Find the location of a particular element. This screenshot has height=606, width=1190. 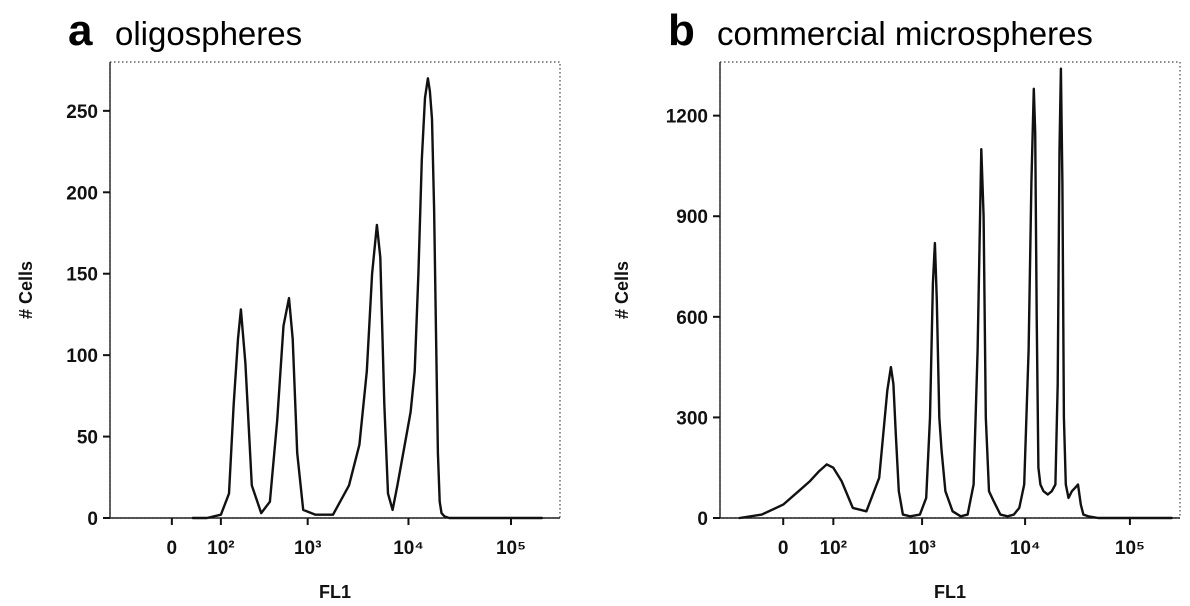

y-tick-label: 250 is located at coordinates (82, 112).